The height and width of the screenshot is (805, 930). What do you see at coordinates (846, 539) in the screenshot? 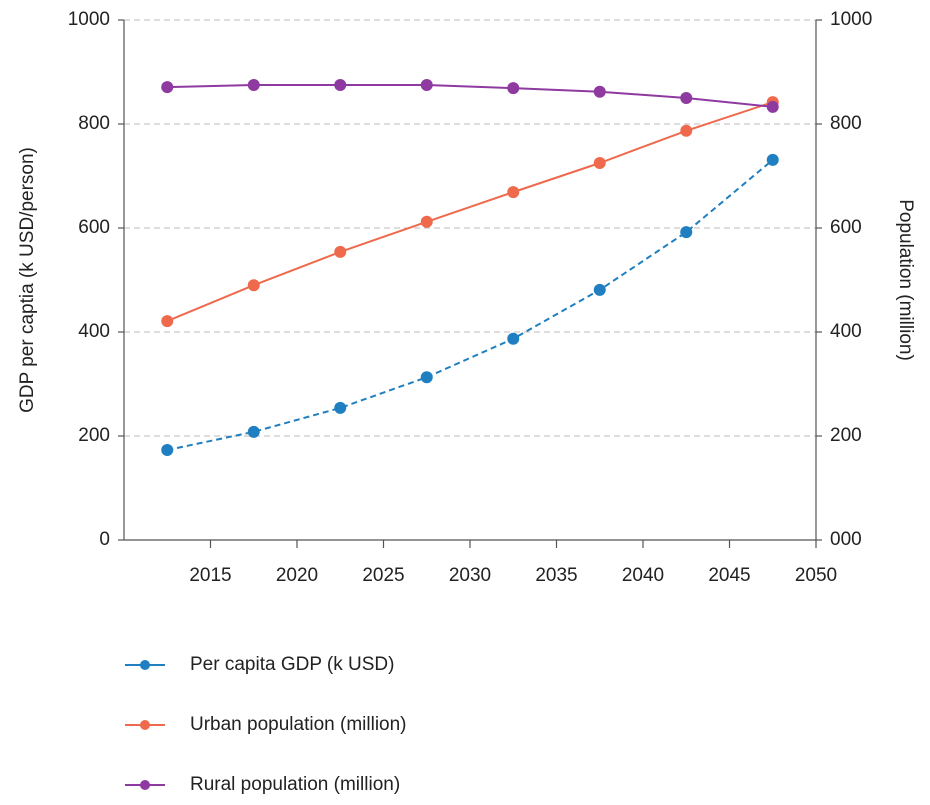
I see `y2-tick-label: 000` at bounding box center [846, 539].